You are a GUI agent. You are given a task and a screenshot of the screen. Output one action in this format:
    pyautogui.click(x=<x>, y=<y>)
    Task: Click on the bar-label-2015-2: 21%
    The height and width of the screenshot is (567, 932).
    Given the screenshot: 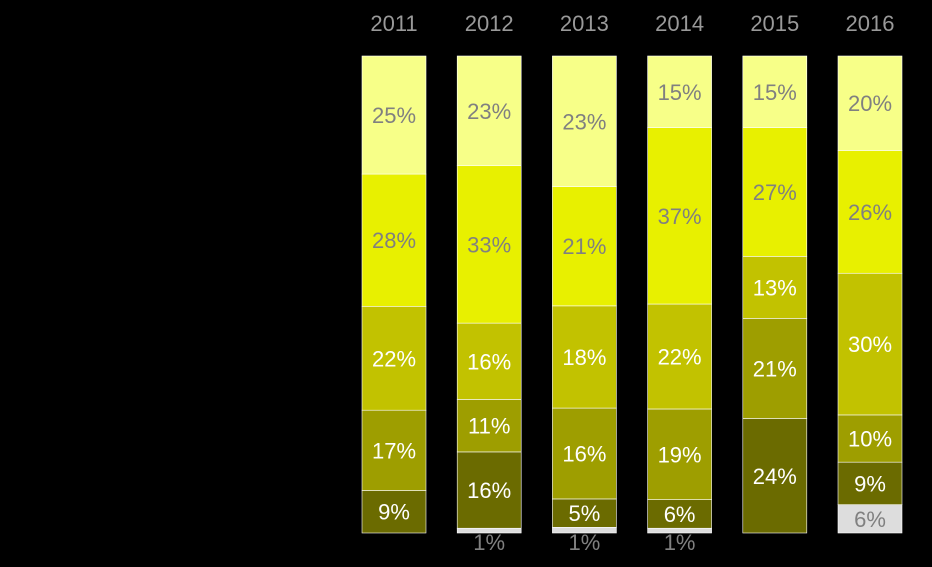 What is the action you would take?
    pyautogui.click(x=775, y=368)
    